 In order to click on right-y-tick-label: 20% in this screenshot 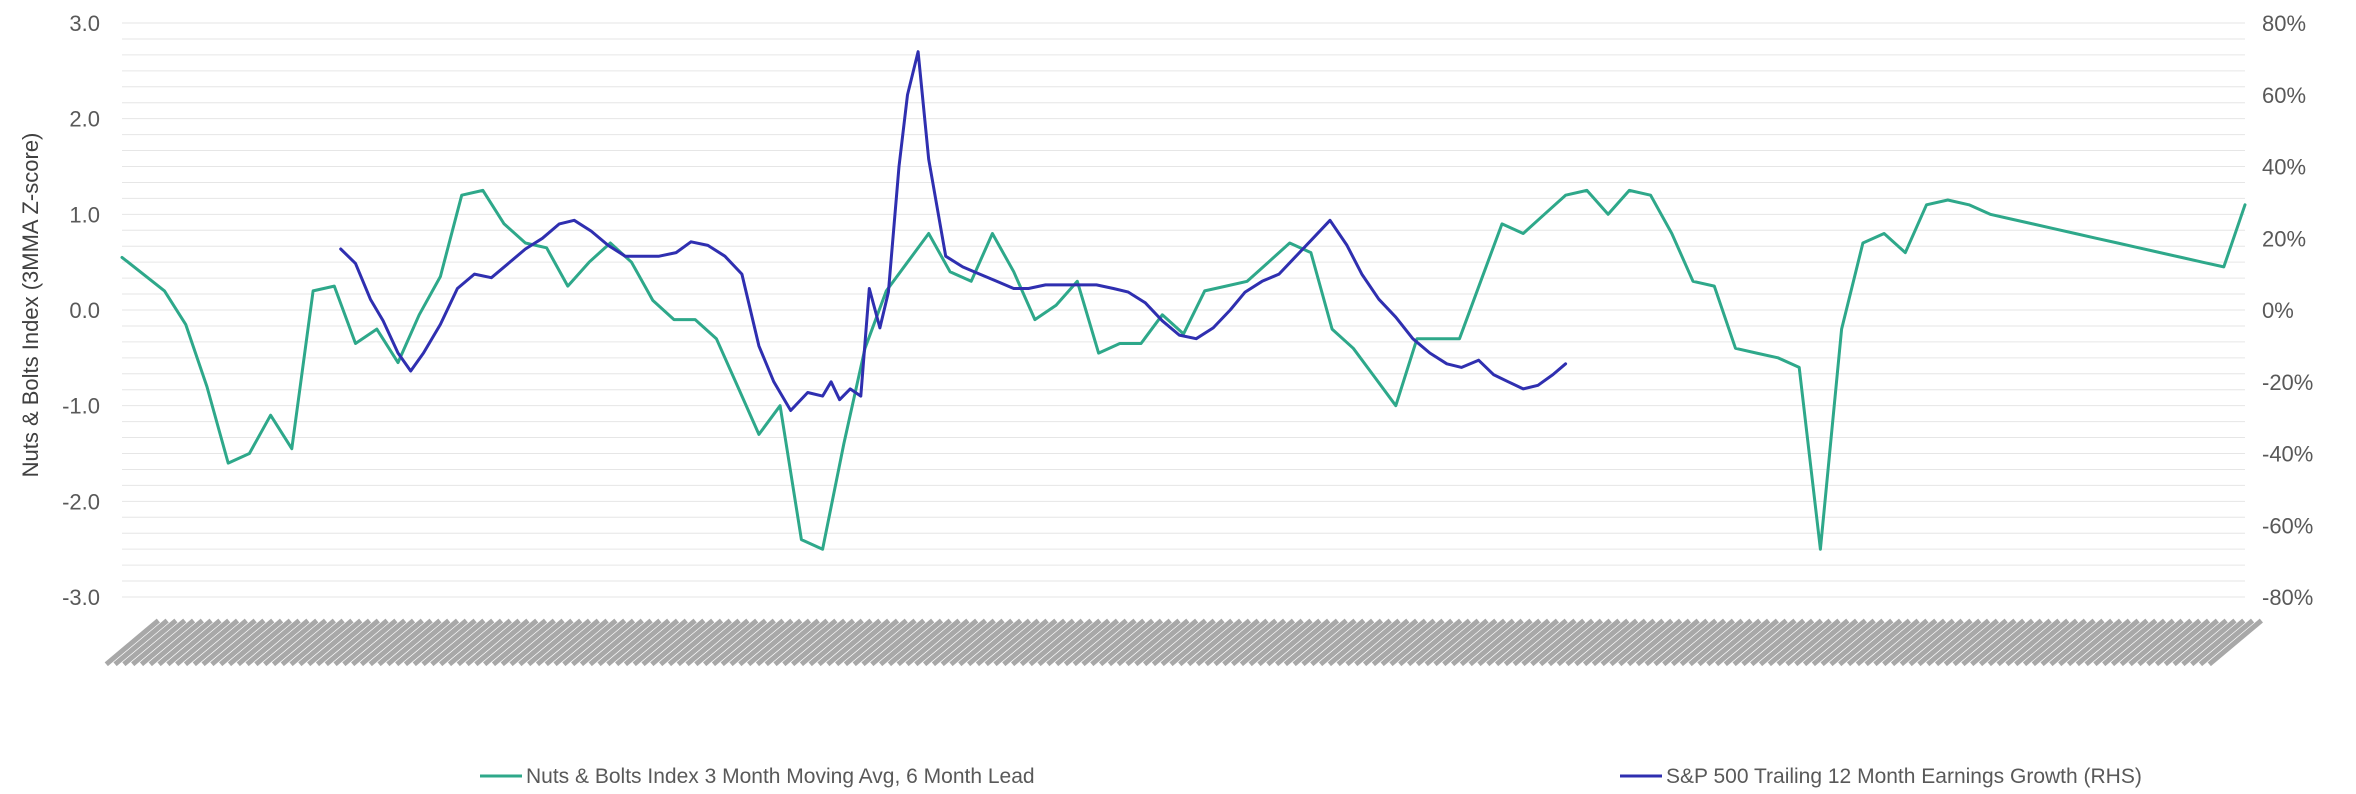, I will do `click(2284, 238)`.